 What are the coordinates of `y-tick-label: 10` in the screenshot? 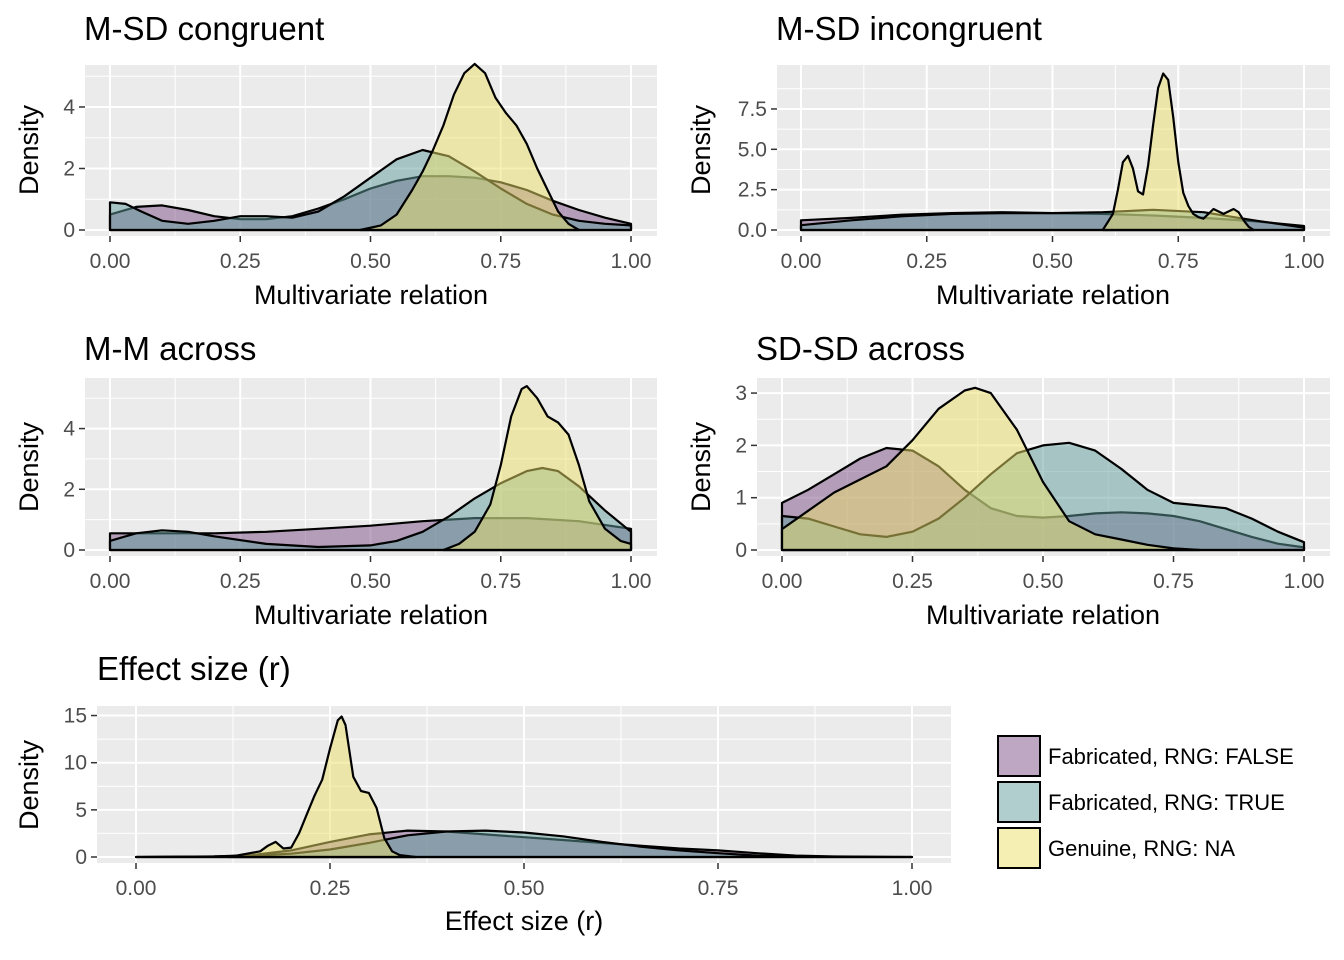 It's located at (75, 763).